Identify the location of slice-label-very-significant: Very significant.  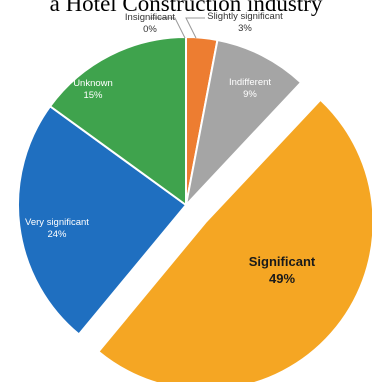
(57, 222).